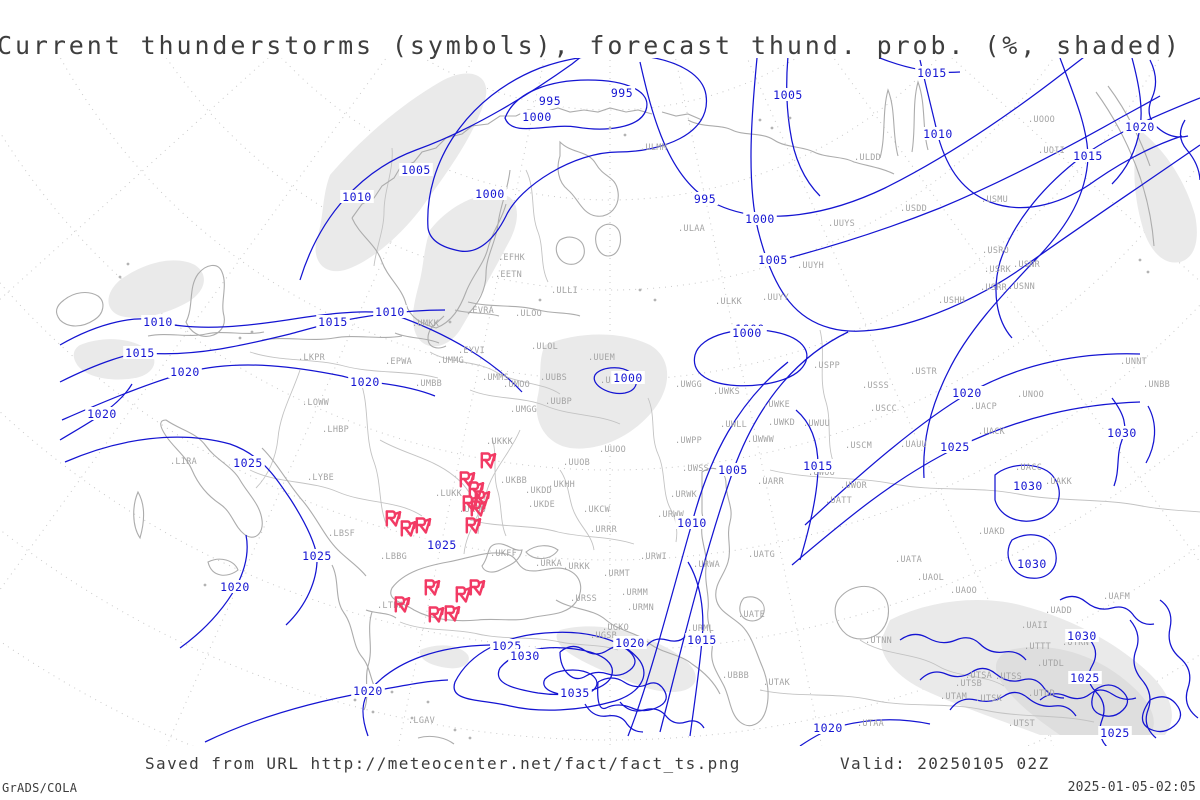 This screenshot has width=1200, height=800. I want to click on station-label: .UTSK, so click(989, 699).